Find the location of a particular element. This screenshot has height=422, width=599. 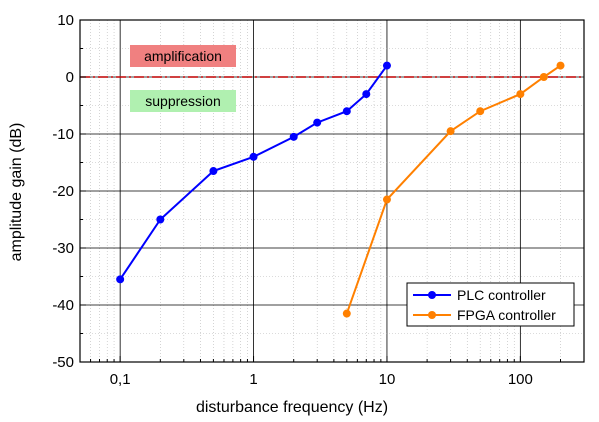

legend-entry: PLC controller is located at coordinates (479, 295).